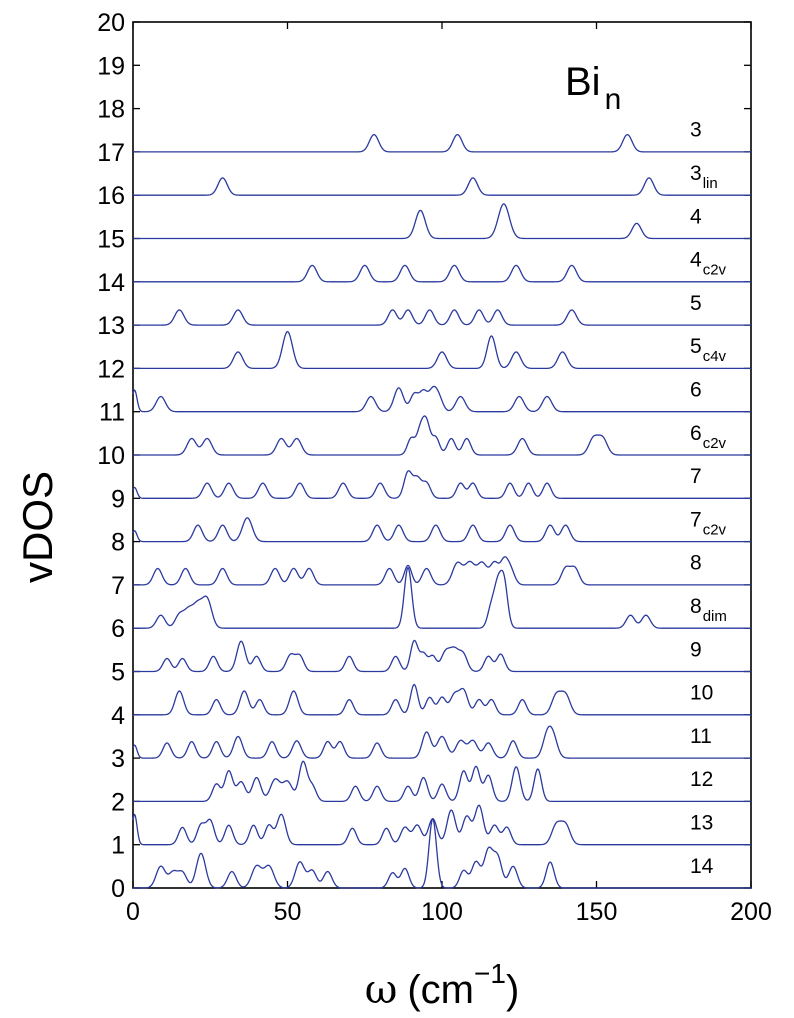 Image resolution: width=794 pixels, height=1018 pixels. What do you see at coordinates (112, 413) in the screenshot?
I see `y-tick-label: 11` at bounding box center [112, 413].